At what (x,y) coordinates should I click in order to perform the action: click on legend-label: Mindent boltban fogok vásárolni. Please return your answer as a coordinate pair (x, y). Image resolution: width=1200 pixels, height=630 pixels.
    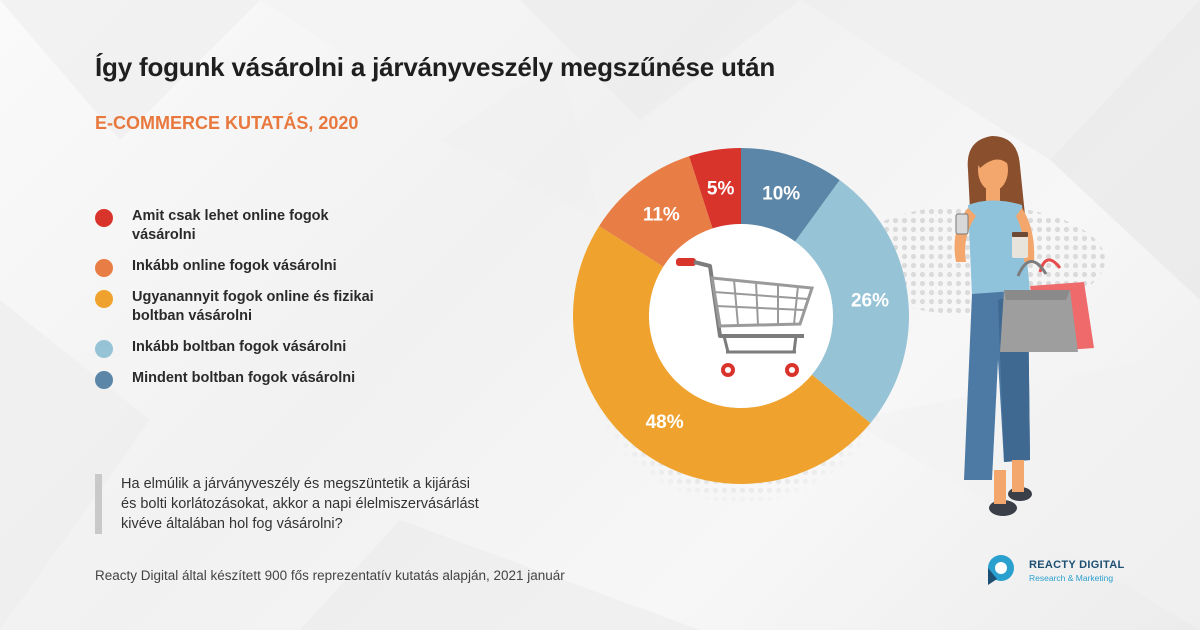
    Looking at the image, I should click on (244, 378).